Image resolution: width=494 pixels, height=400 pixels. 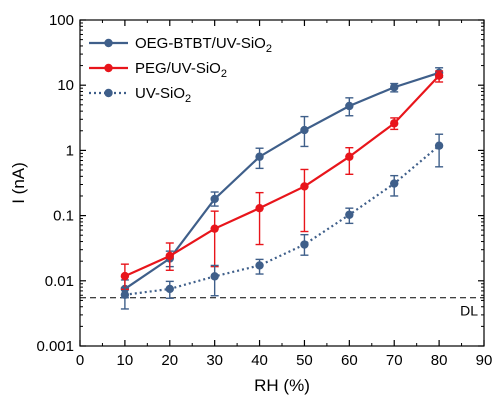 I want to click on x-axis-label: RH (%), so click(x=282, y=385).